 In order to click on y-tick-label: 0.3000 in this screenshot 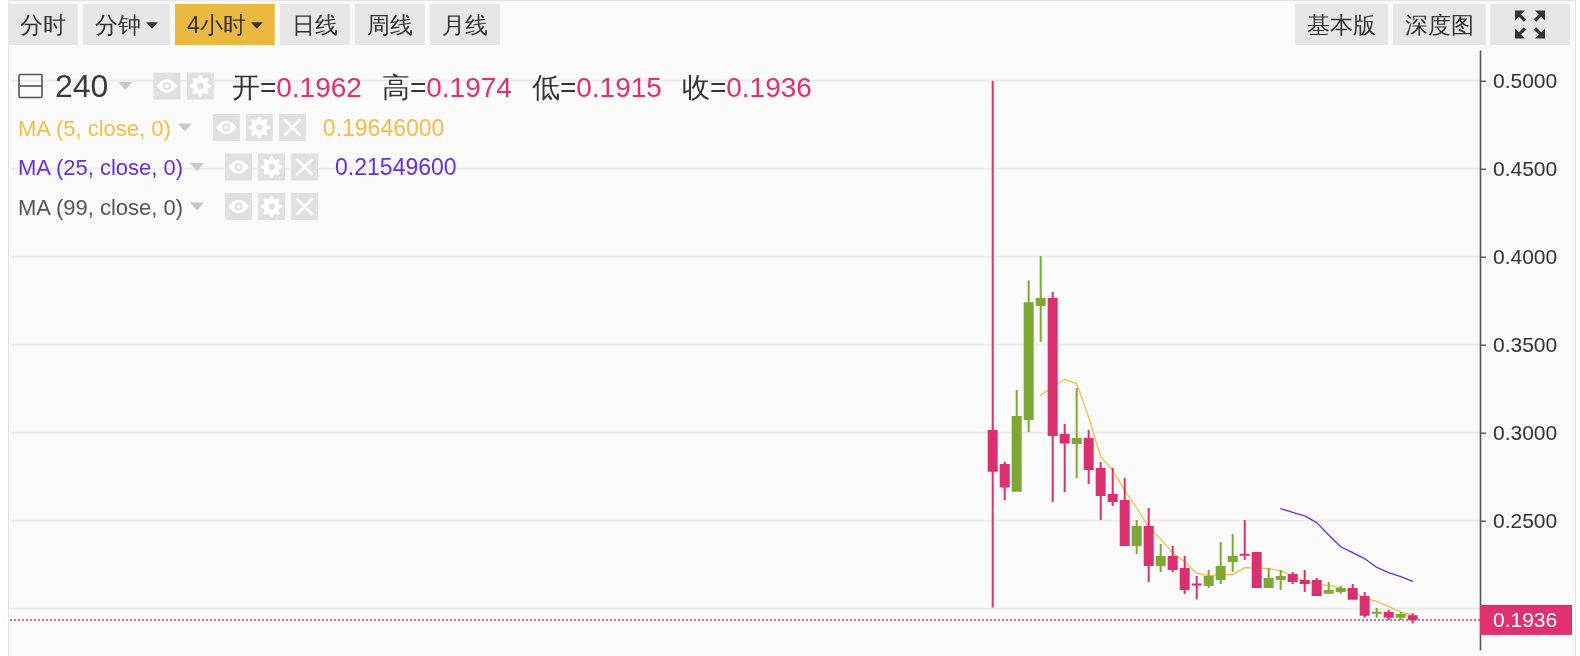, I will do `click(1525, 432)`.